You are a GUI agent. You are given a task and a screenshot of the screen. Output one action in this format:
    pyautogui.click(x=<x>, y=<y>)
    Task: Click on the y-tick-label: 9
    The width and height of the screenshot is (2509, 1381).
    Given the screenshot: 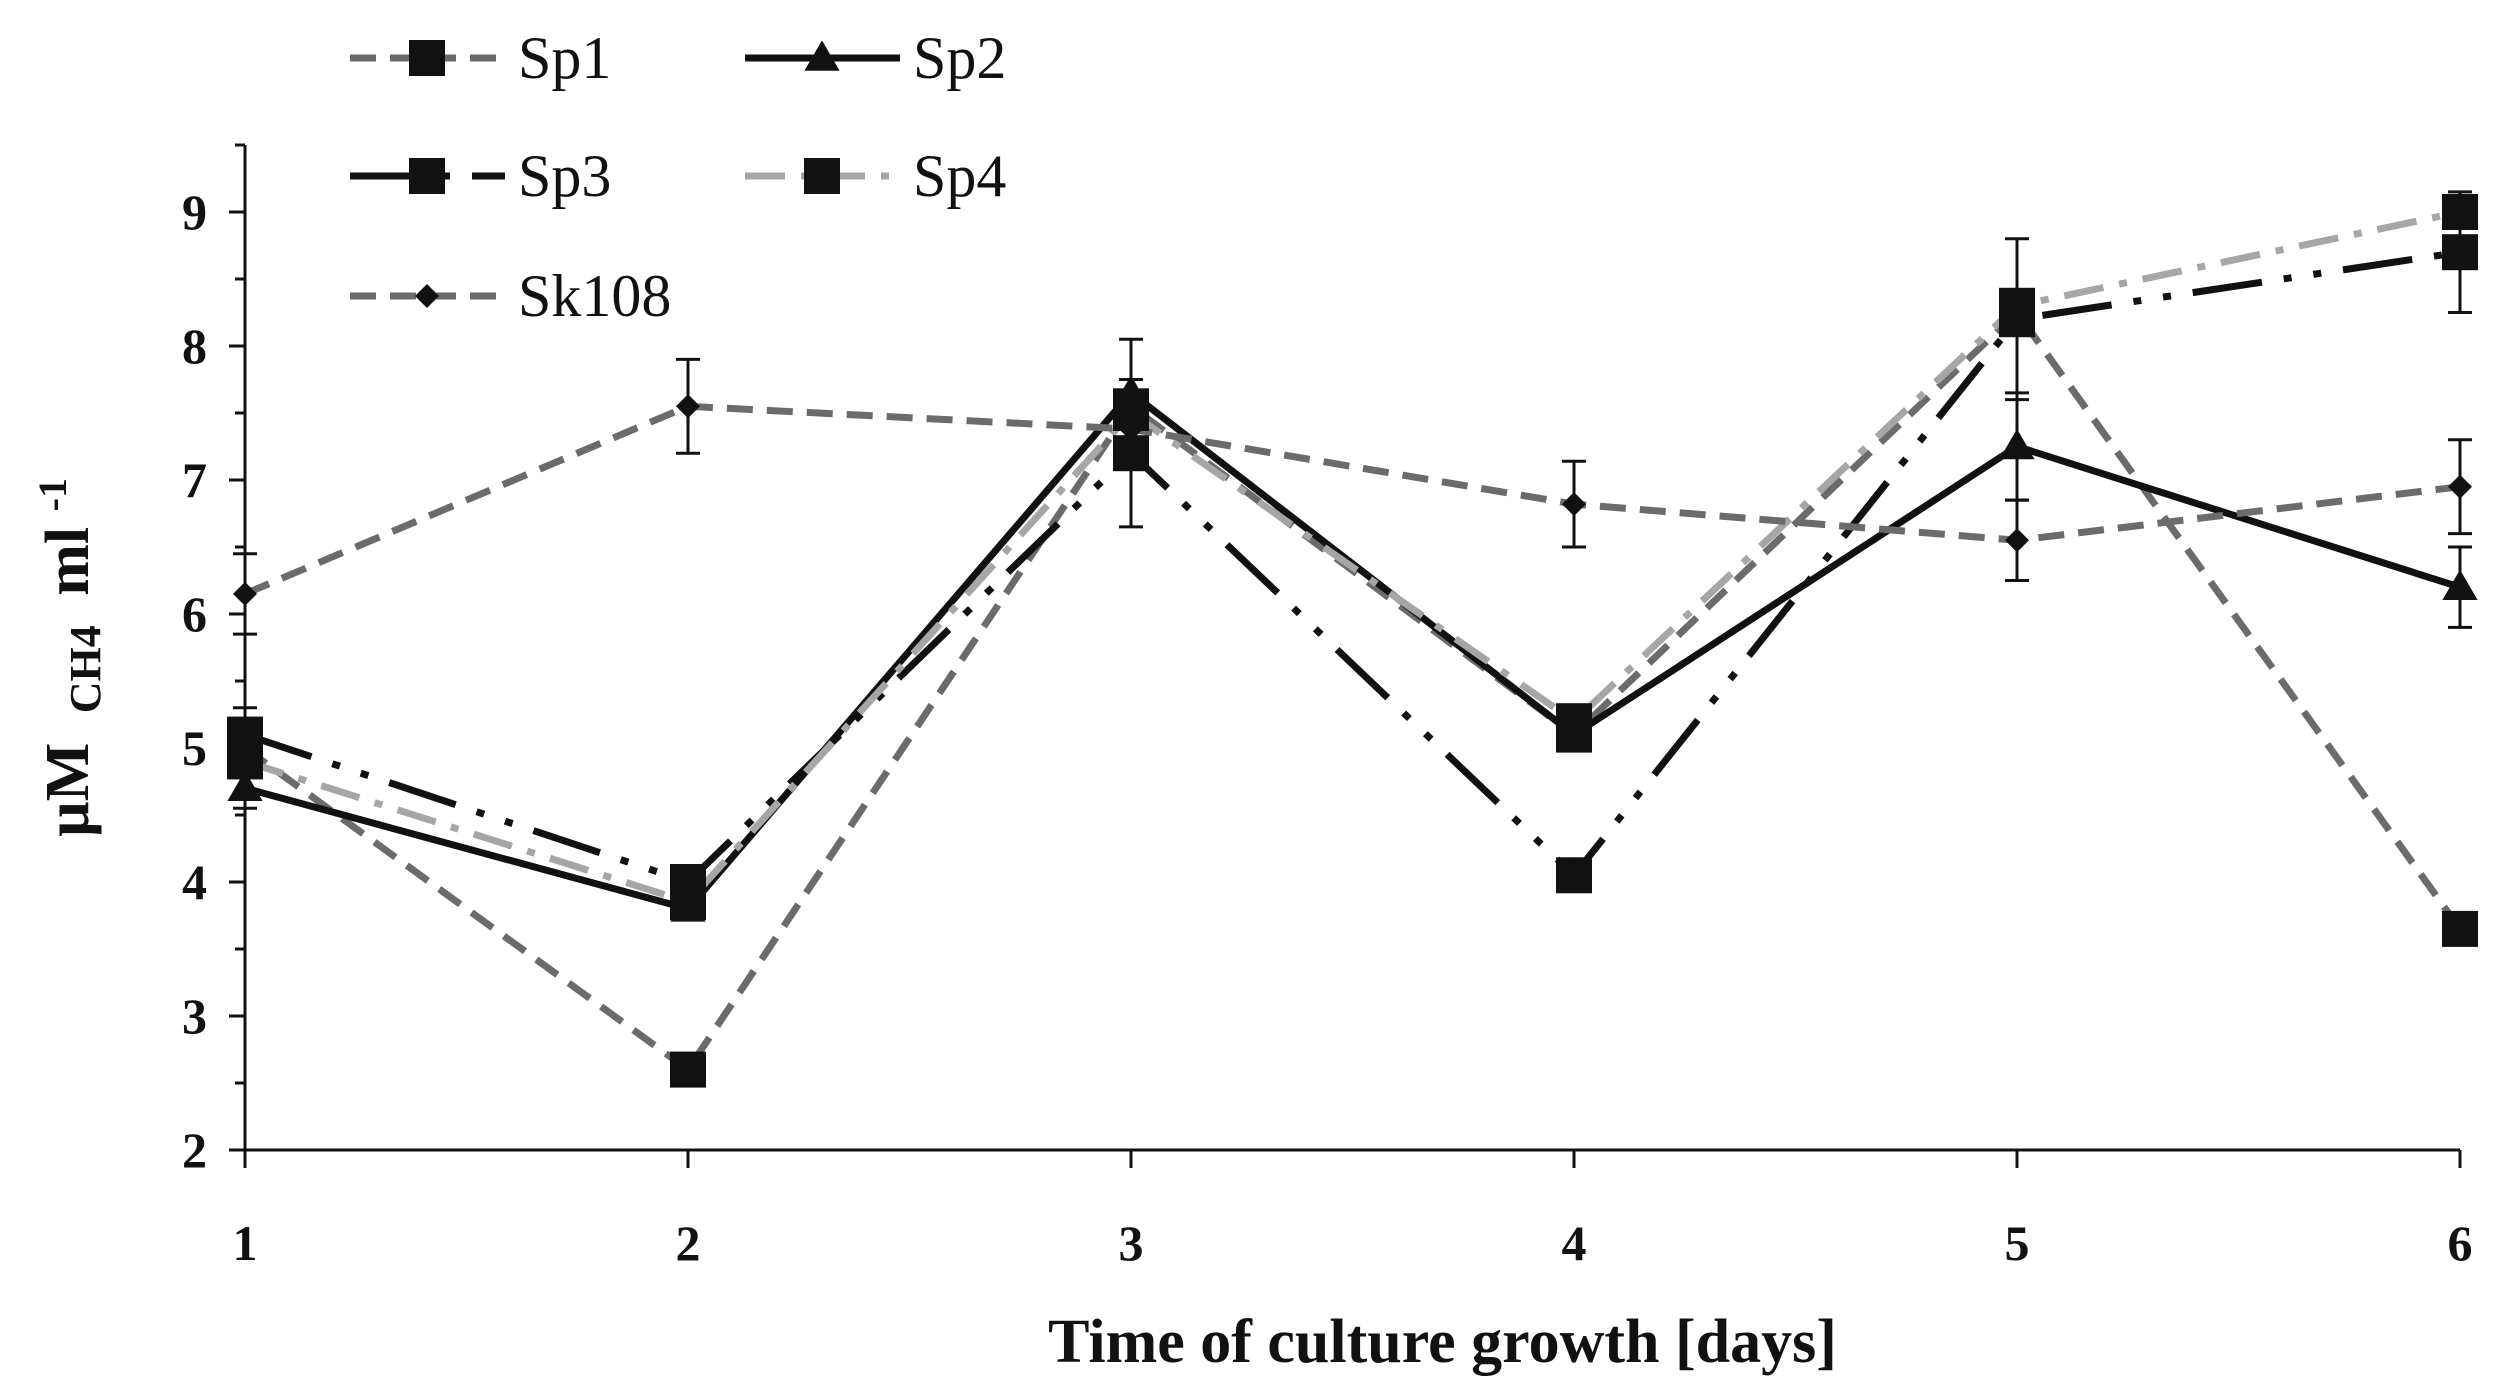 What is the action you would take?
    pyautogui.click(x=194, y=212)
    